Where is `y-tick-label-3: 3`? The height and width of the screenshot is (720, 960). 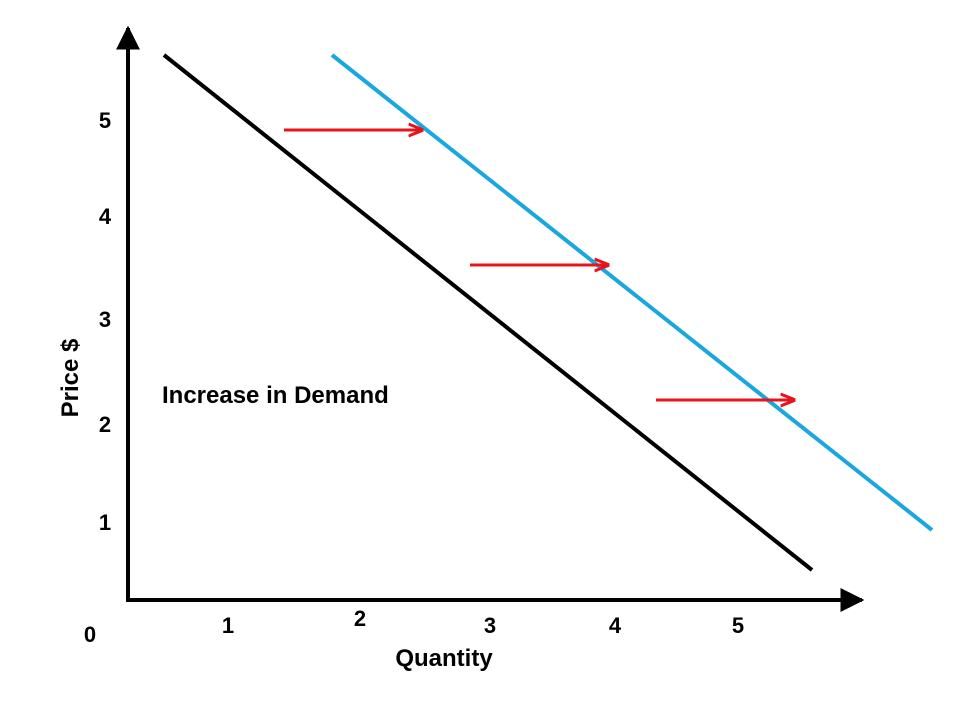 y-tick-label-3: 3 is located at coordinates (105, 319).